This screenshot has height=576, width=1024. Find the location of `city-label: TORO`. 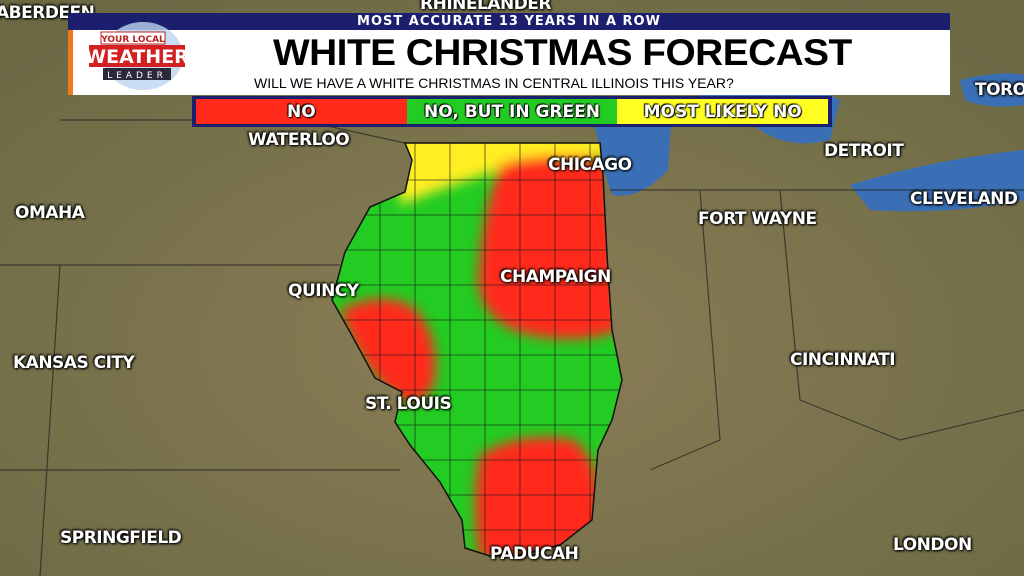

city-label: TORO is located at coordinates (999, 90).